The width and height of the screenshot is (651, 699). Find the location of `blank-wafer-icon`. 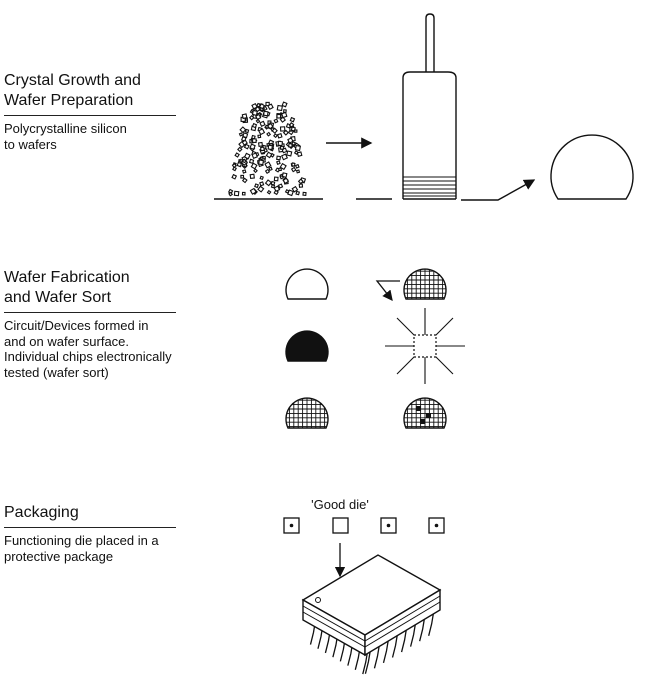

blank-wafer-icon is located at coordinates (307, 284).